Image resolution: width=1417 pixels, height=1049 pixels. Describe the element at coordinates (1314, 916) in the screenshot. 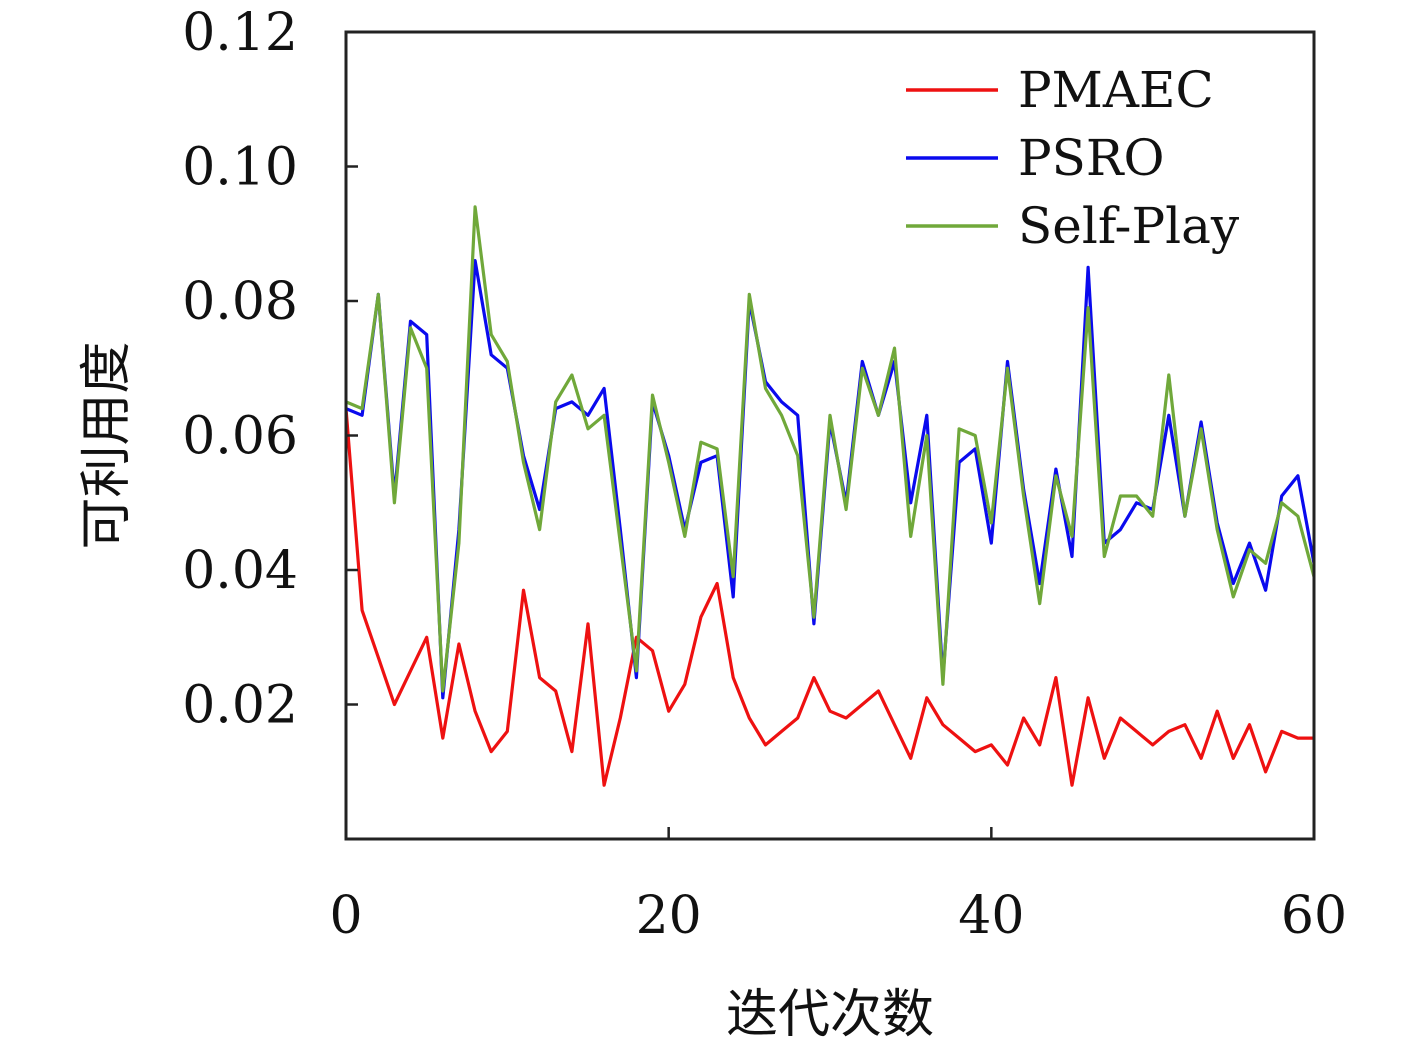

I see `x-tick-label: 60` at that location.